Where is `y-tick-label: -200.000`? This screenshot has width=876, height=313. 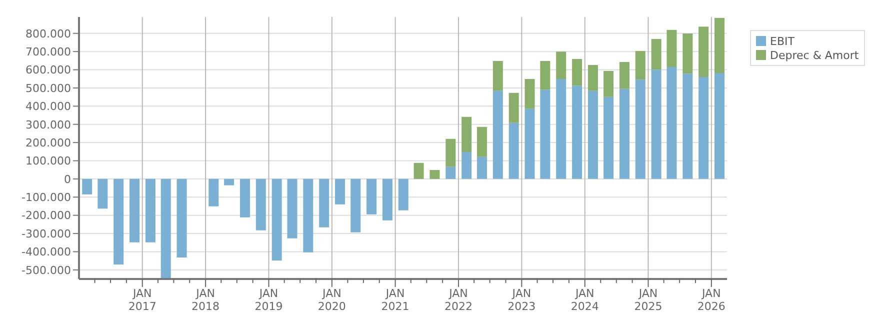
y-tick-label: -200.000 is located at coordinates (46, 215).